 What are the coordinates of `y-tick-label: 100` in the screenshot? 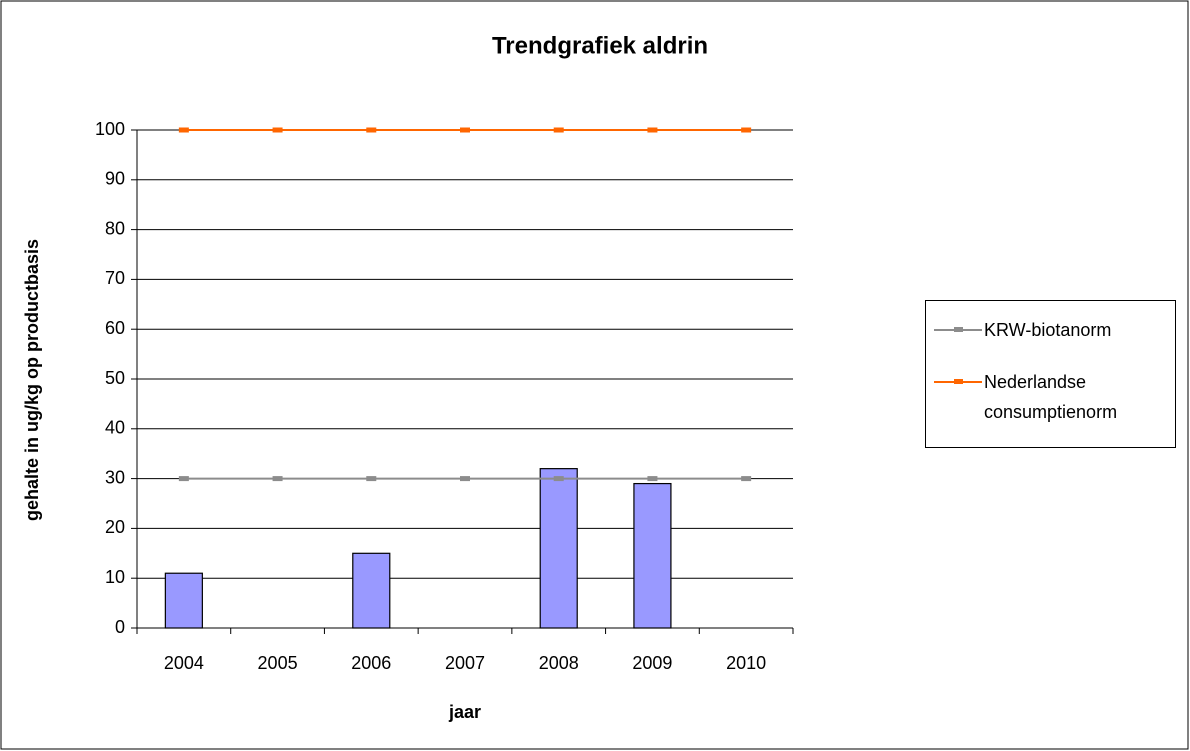 It's located at (110, 129).